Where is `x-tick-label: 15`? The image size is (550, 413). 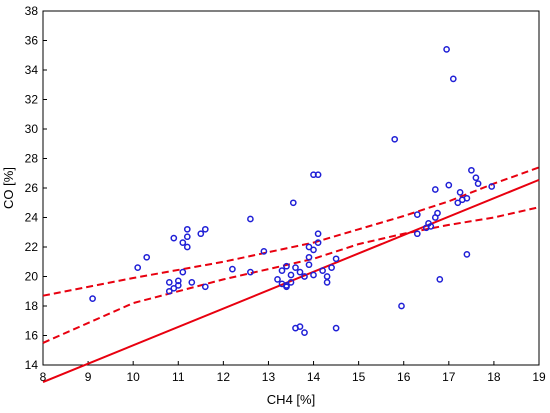
x-tick-label: 15 is located at coordinates (359, 377).